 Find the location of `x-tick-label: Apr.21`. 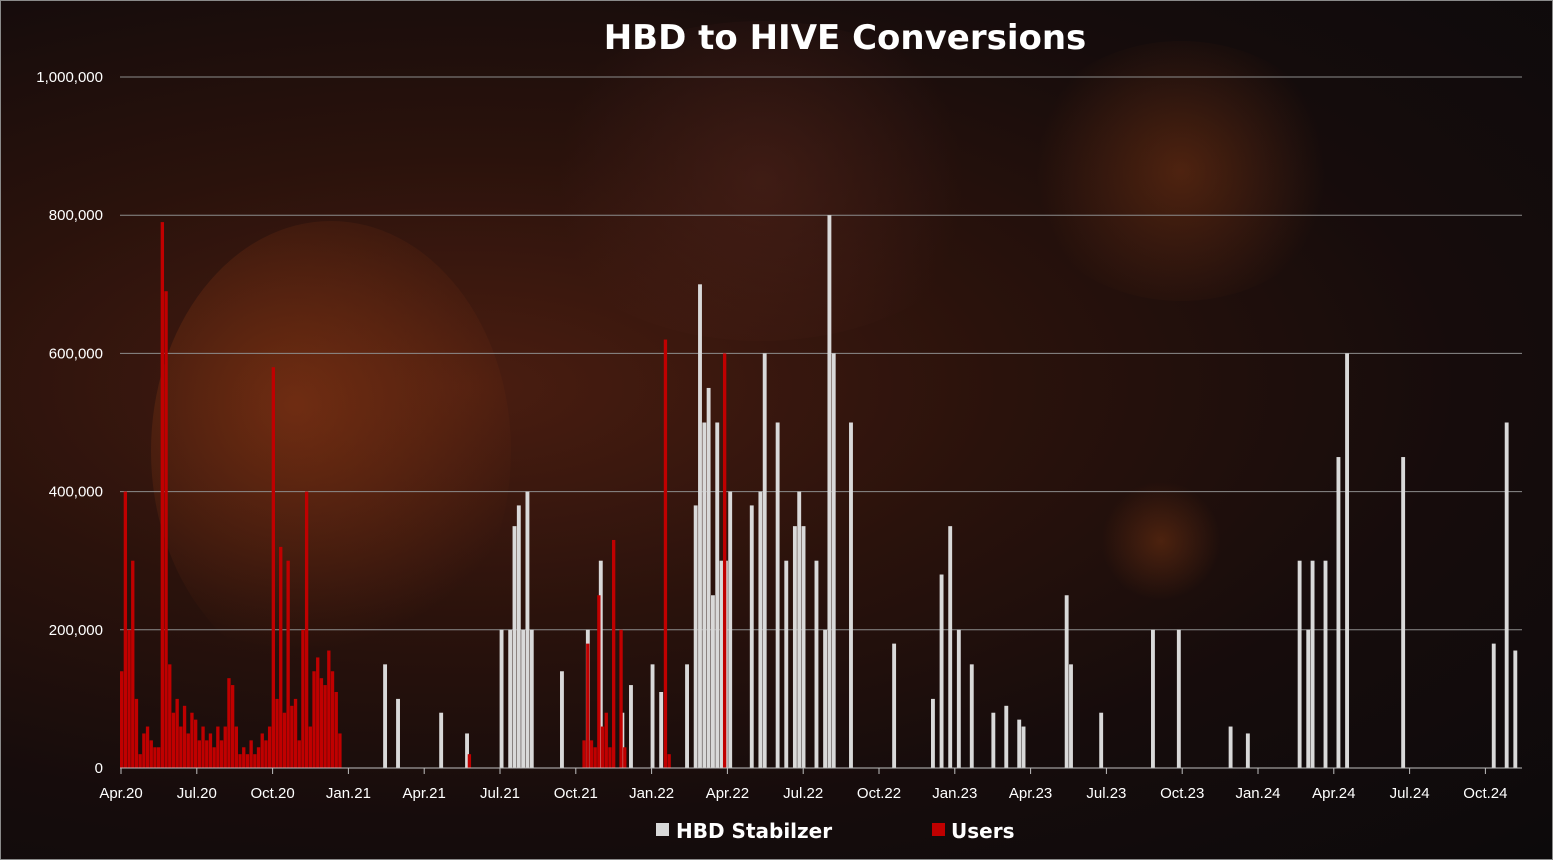

x-tick-label: Apr.21 is located at coordinates (424, 793).